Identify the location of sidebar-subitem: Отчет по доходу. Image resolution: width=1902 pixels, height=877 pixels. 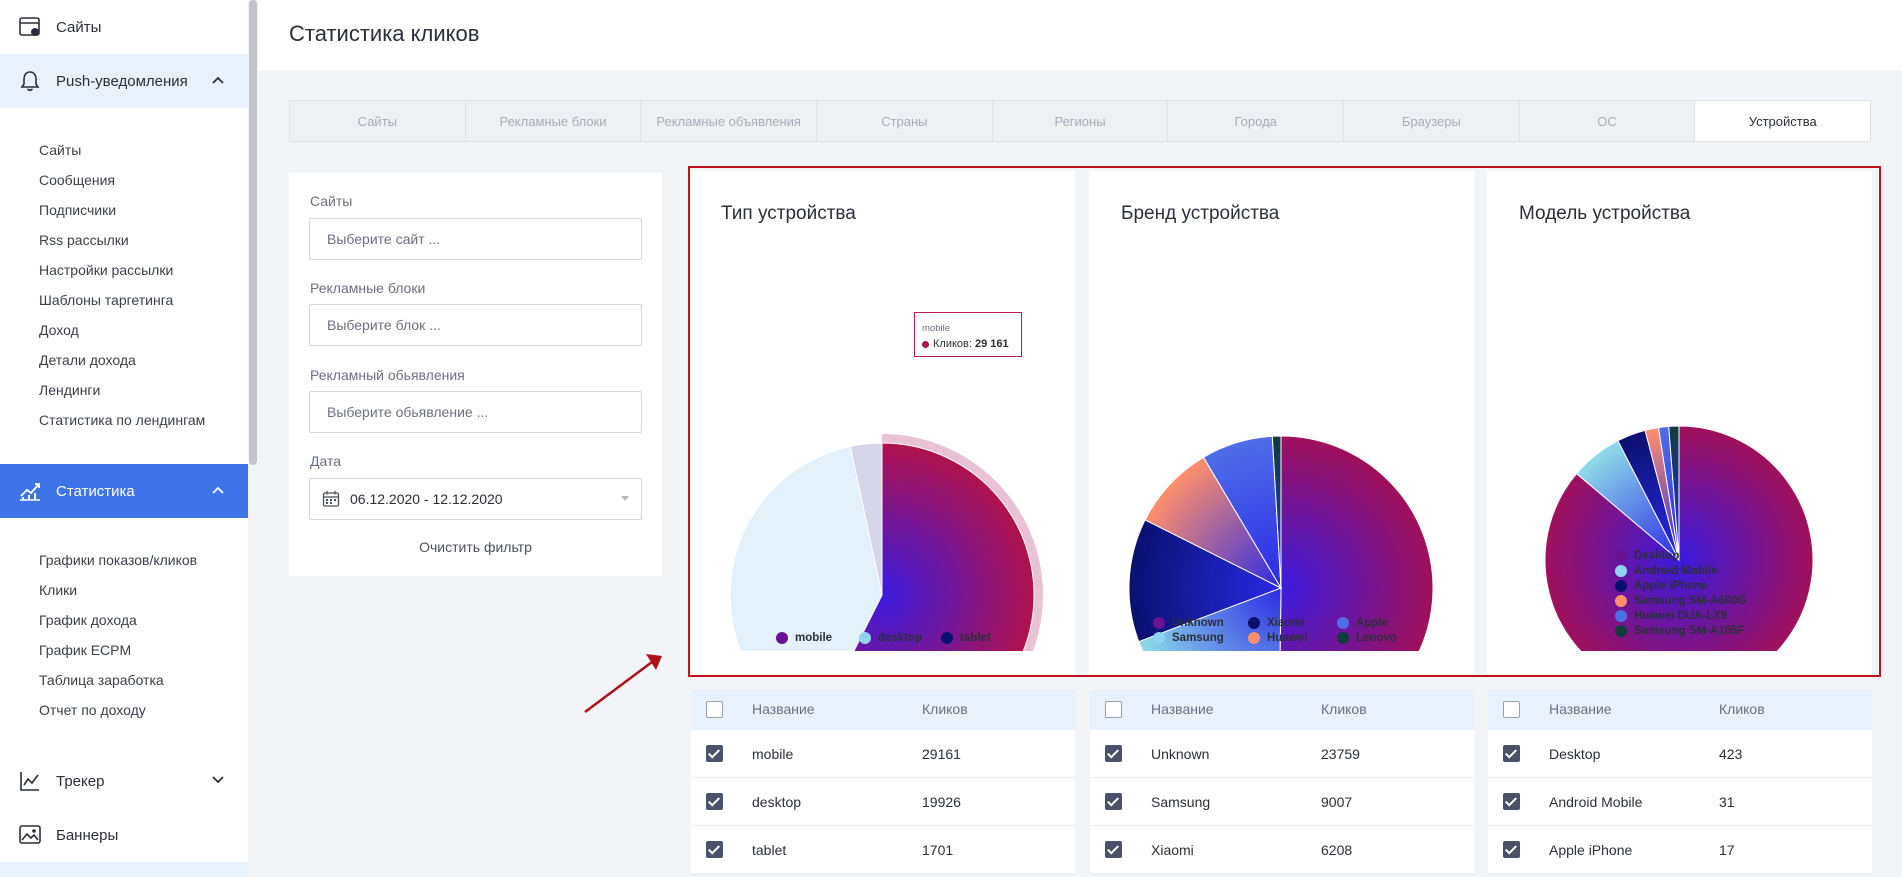
(92, 710).